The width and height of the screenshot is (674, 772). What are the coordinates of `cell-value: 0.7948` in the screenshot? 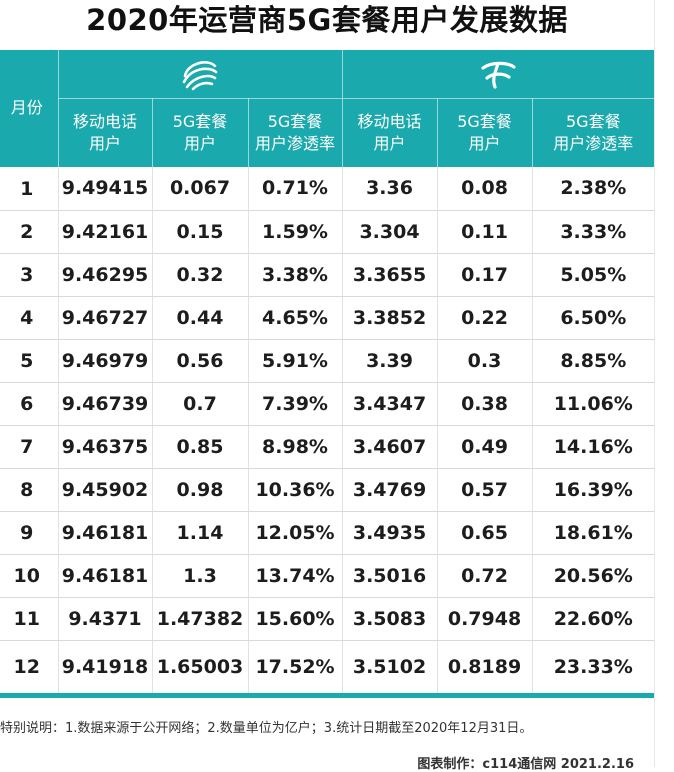 It's located at (485, 619).